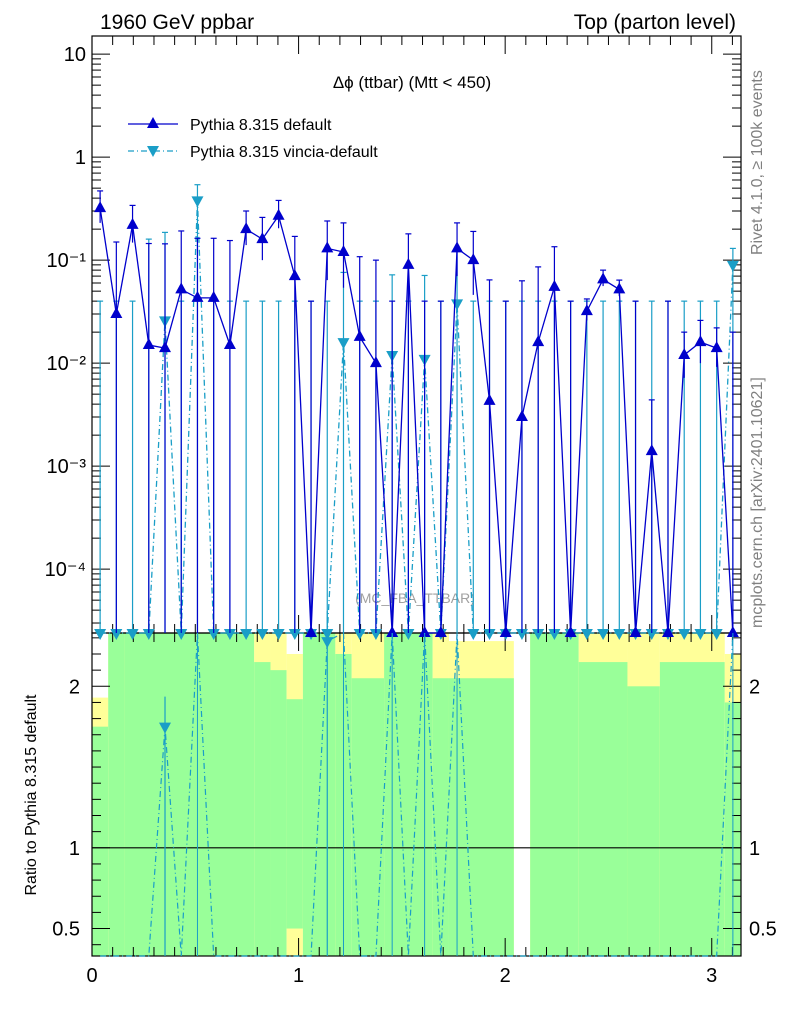  What do you see at coordinates (66, 930) in the screenshot?
I see `ratio-ytick-label: 0.5` at bounding box center [66, 930].